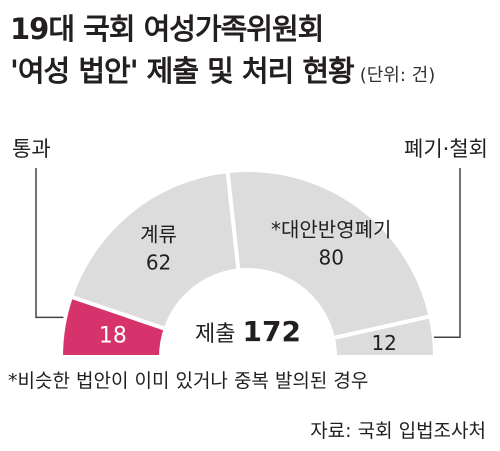 This screenshot has height=451, width=500. I want to click on slice-discarded, so click(384, 336).